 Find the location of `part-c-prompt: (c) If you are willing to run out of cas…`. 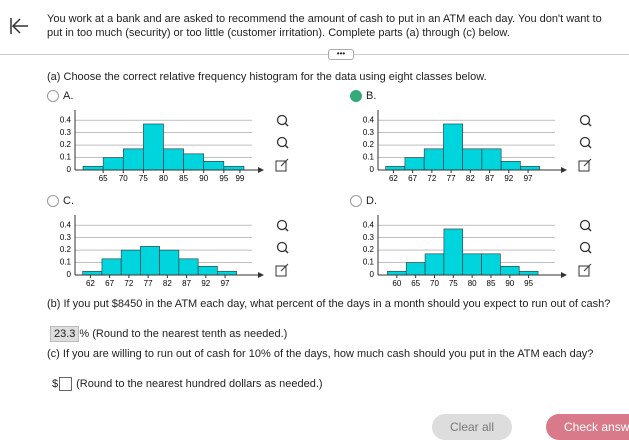

part-c-prompt: (c) If you are willing to run out of cas… is located at coordinates (320, 354).